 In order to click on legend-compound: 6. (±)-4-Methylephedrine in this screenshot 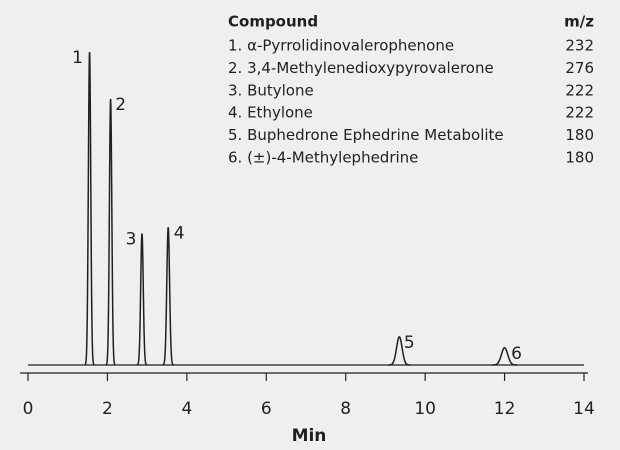, I will do `click(323, 158)`.